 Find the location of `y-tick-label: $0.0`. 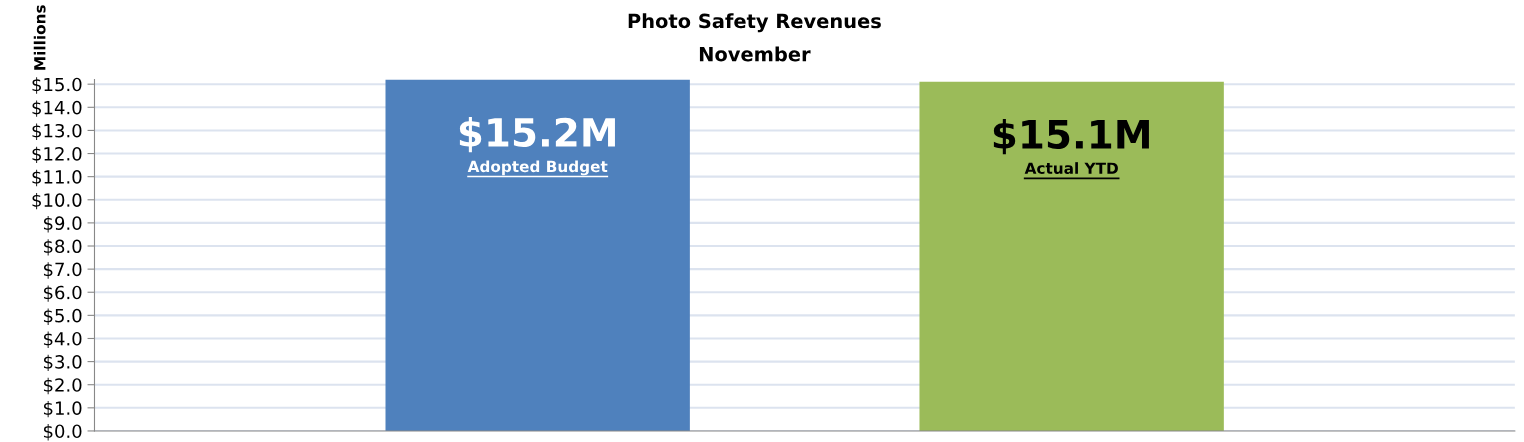

y-tick-label: $0.0 is located at coordinates (62, 432).